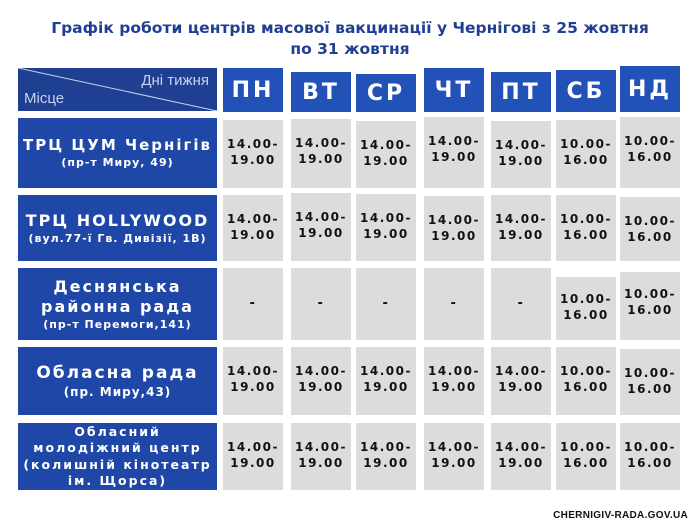  I want to click on place-cell: Обласна рада (пр. Миру,43), so click(117, 381).